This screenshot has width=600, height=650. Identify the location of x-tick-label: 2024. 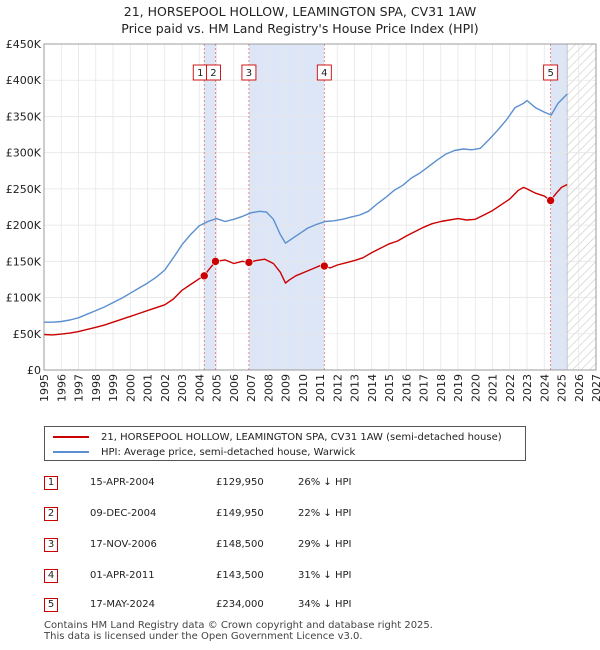
(544, 388).